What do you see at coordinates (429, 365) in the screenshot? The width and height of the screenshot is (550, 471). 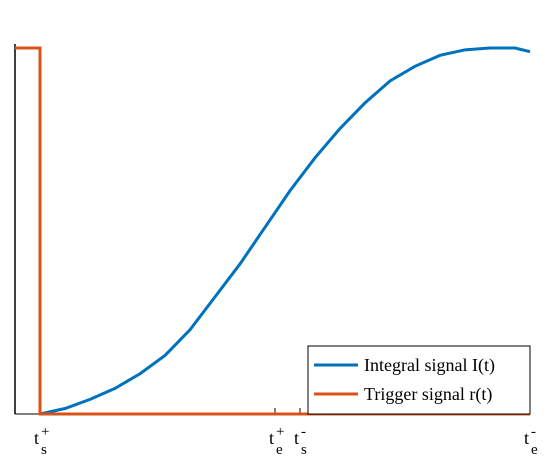 I see `legend-label: Integral signal I(t)` at bounding box center [429, 365].